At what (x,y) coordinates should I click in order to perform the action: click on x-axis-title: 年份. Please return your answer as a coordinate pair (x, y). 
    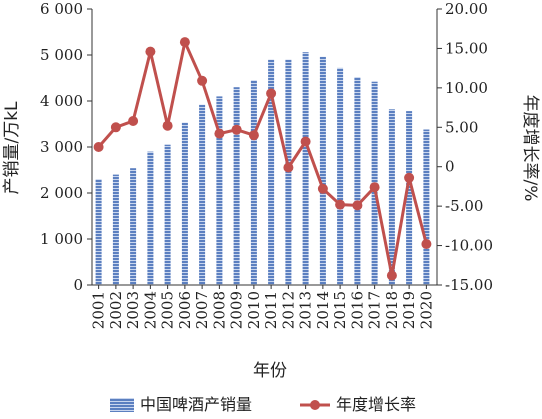
    Looking at the image, I should click on (270, 371).